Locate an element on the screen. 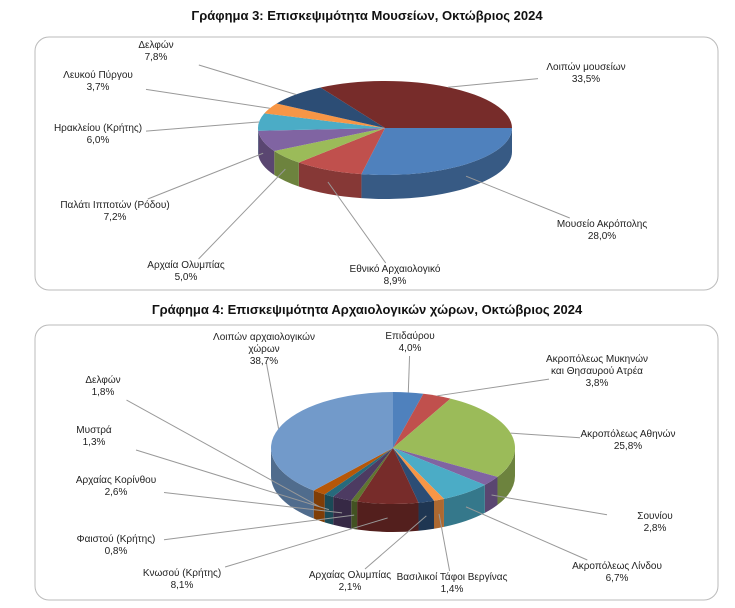  slice-label: Ακροπόλεως Αθηνών 25,8% is located at coordinates (628, 441).